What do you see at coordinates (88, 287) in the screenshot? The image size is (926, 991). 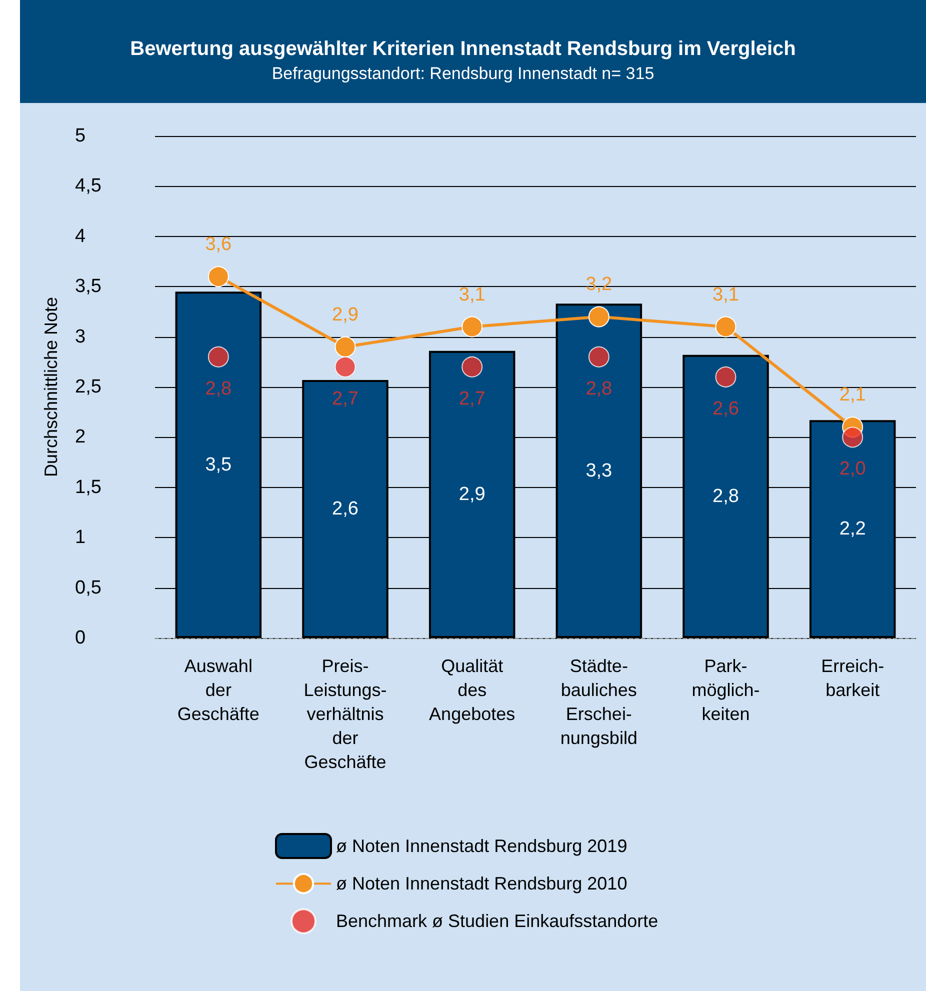 I see `y-tick-label: 3,5` at bounding box center [88, 287].